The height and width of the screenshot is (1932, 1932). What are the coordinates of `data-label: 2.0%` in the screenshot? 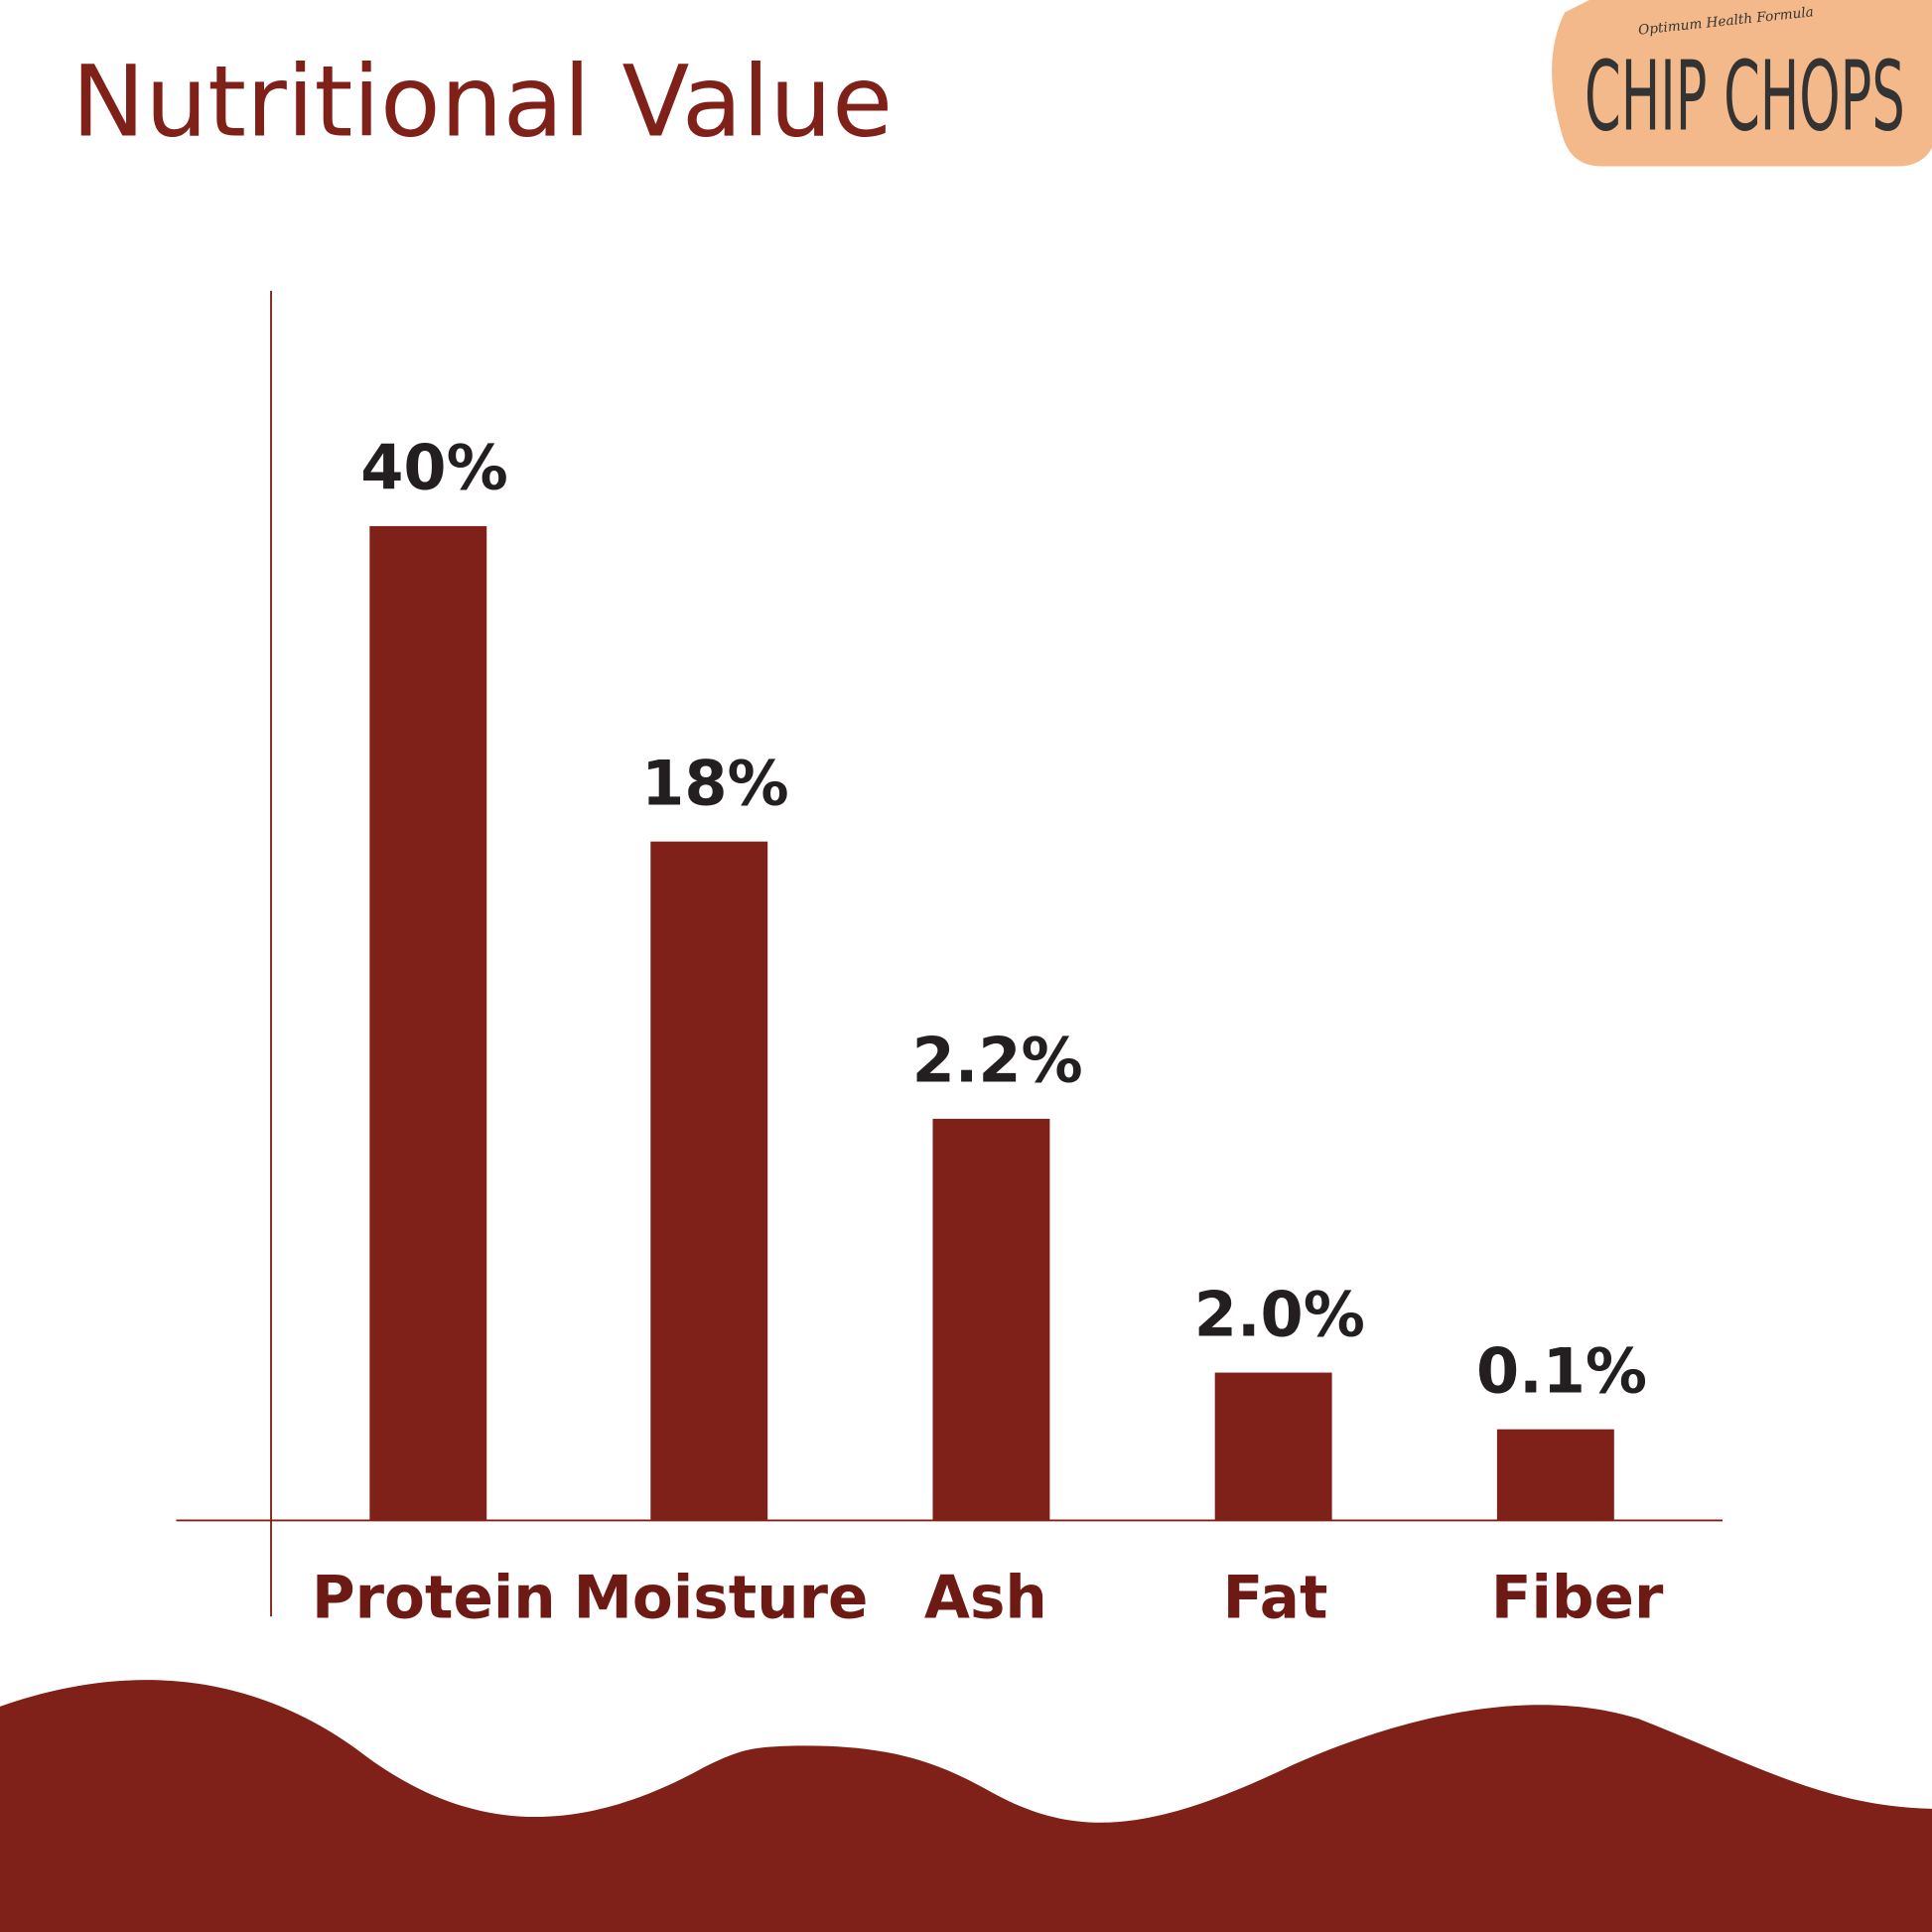 It's located at (1279, 1314).